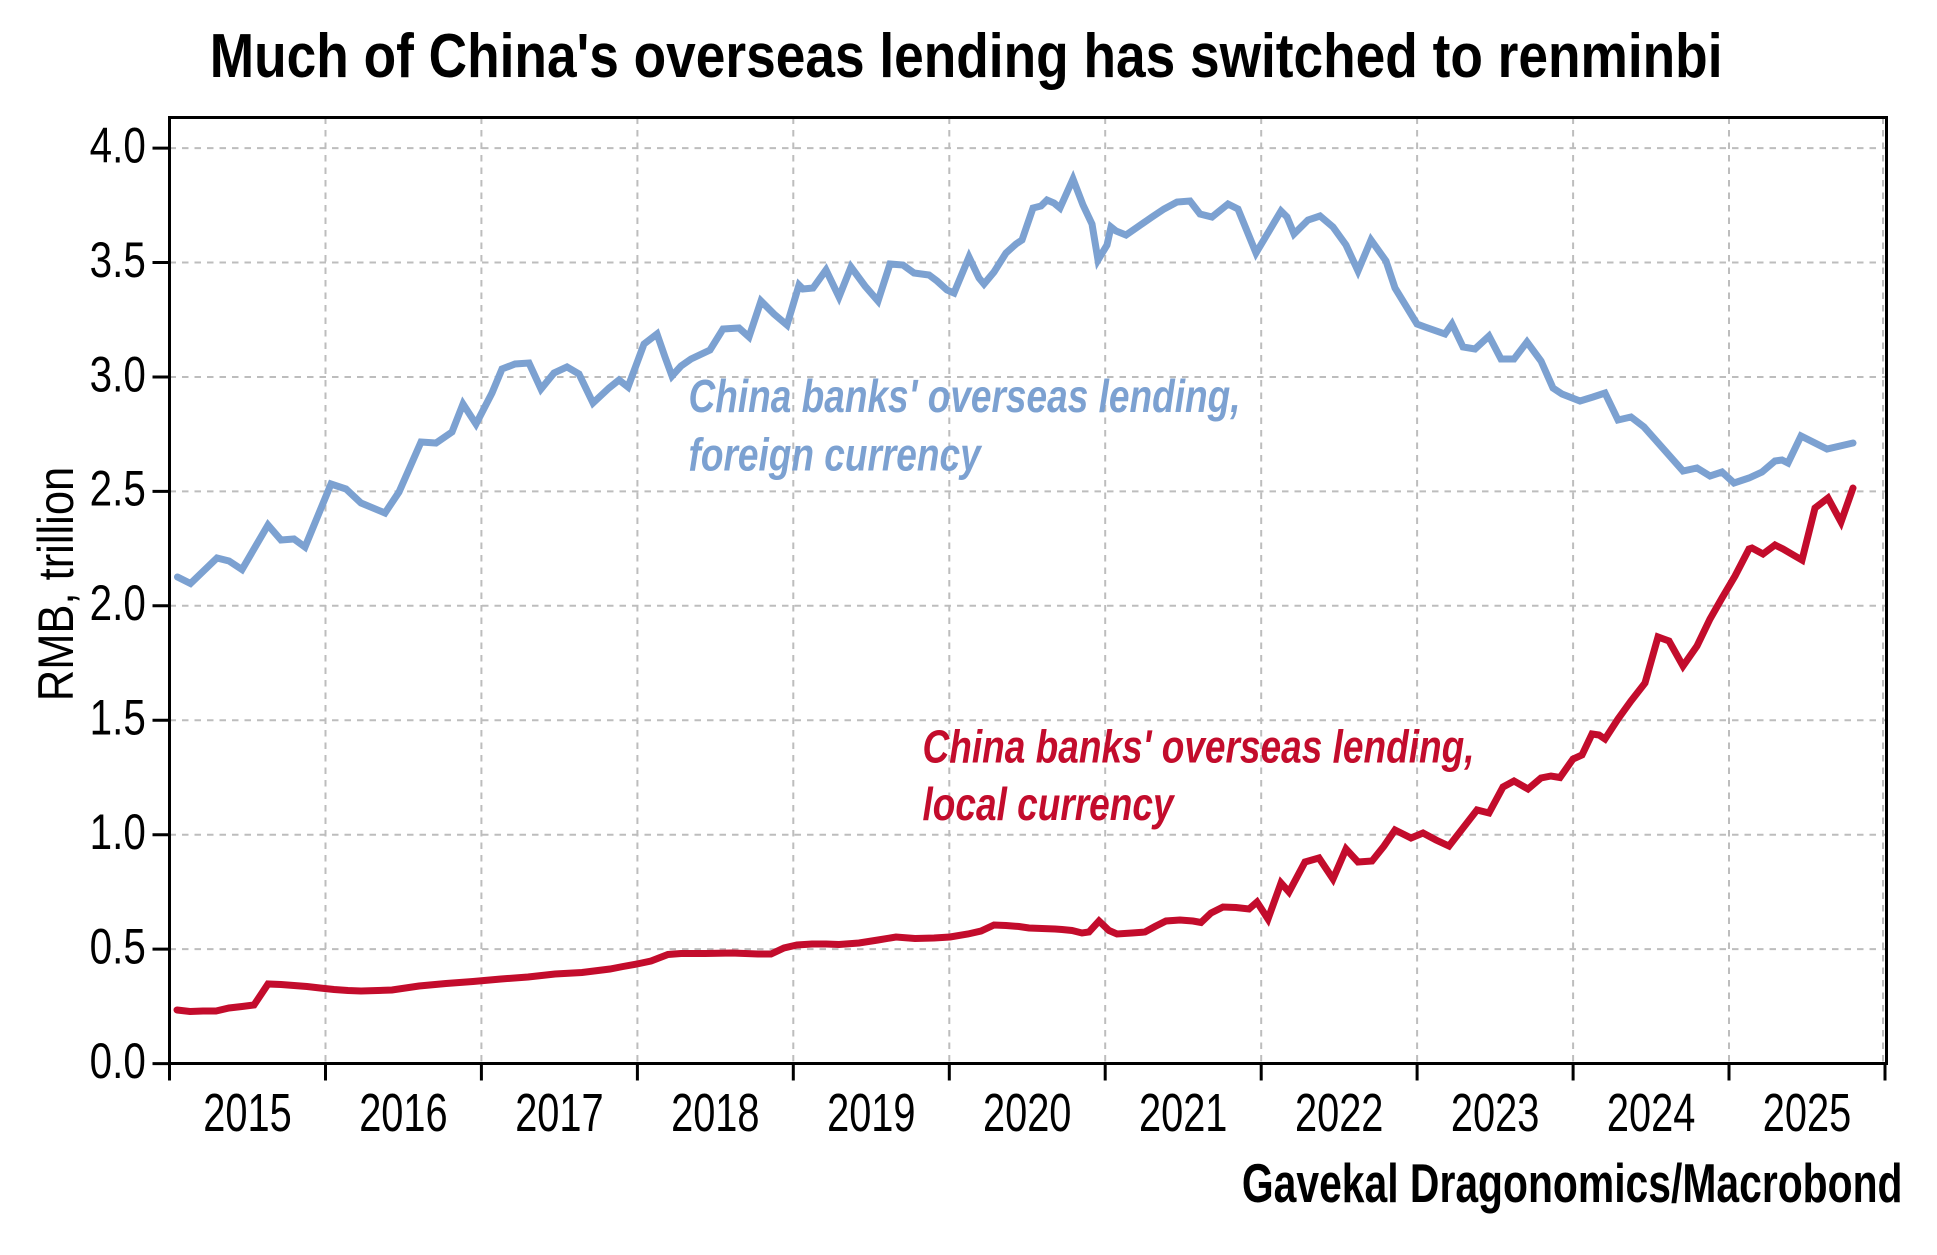 Image resolution: width=1937 pixels, height=1255 pixels. Describe the element at coordinates (871, 1113) in the screenshot. I see `svg-text: 2019` at that location.